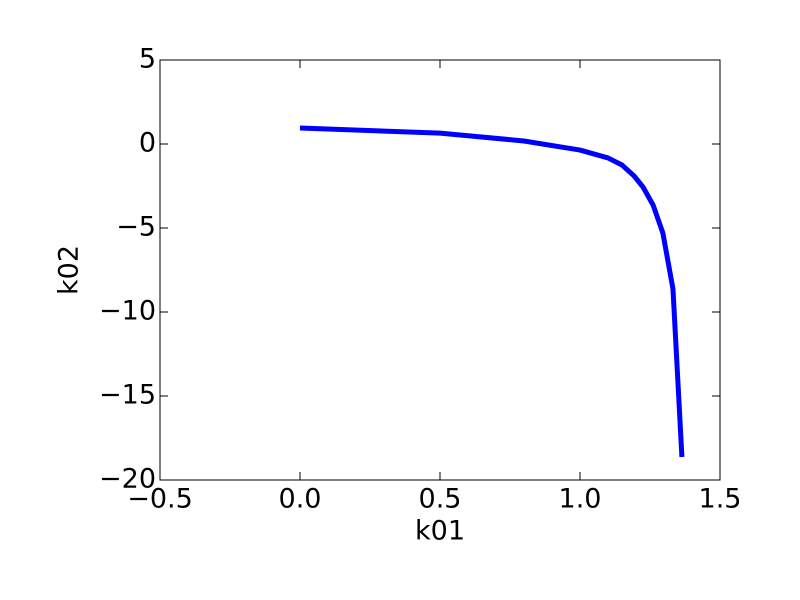  I want to click on x-tick-label: 1.0, so click(580, 499).